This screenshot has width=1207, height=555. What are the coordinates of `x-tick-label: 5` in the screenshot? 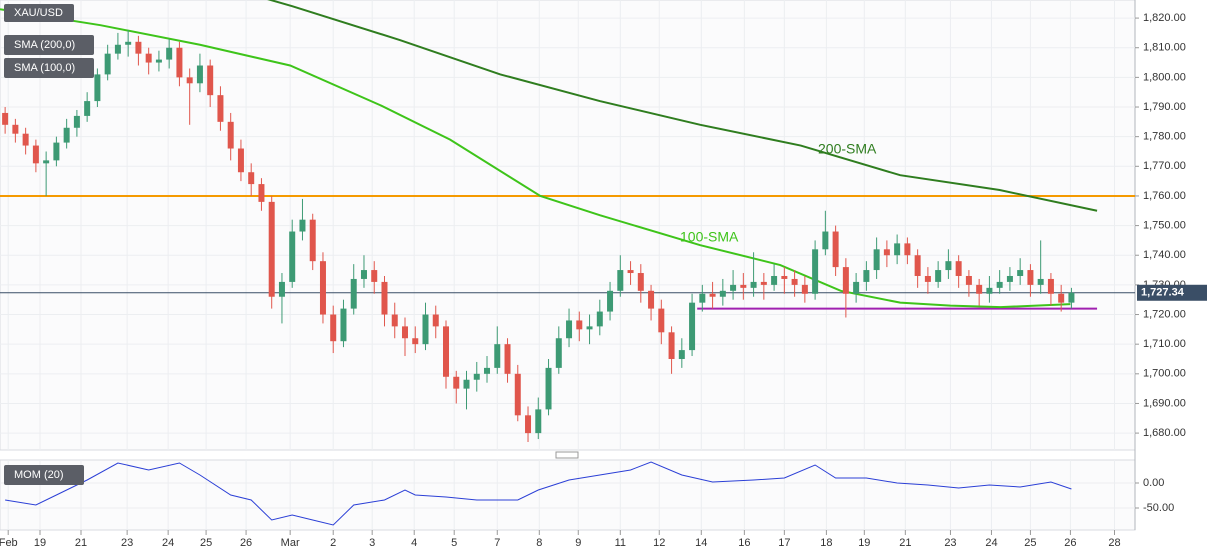 It's located at (454, 543).